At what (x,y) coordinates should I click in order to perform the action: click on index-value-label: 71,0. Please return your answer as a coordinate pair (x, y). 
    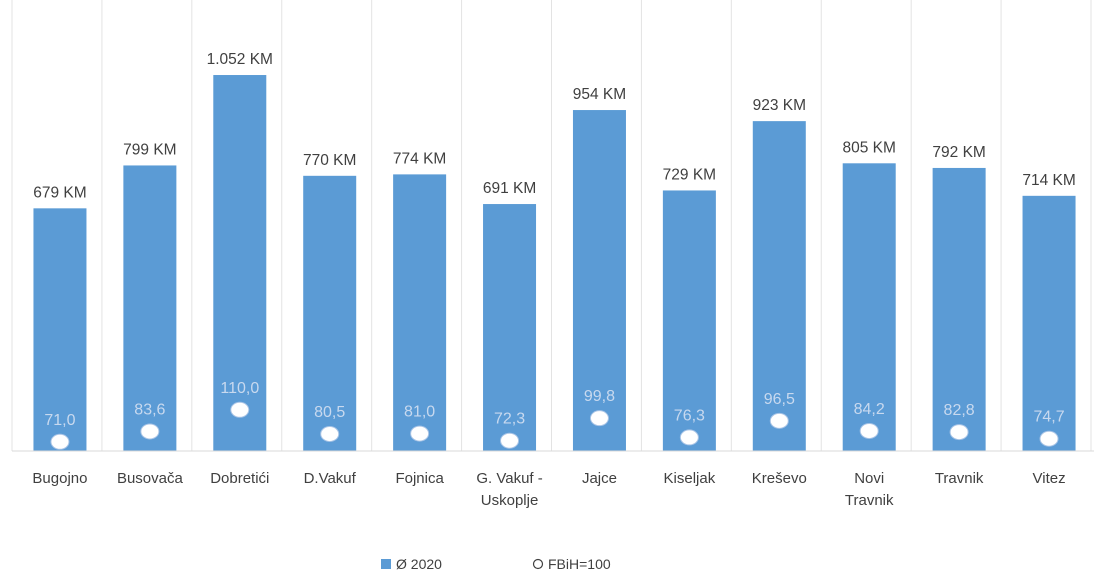
    Looking at the image, I should click on (59, 420).